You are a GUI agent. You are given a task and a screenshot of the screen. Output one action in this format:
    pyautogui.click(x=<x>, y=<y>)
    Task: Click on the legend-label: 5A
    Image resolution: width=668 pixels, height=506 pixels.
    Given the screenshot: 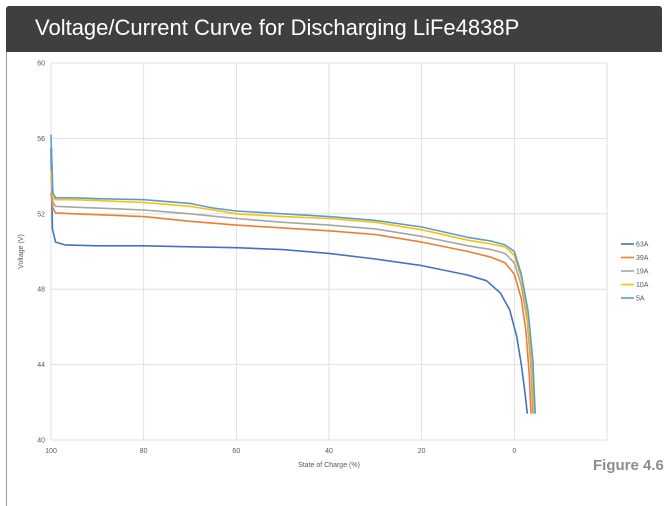 What is the action you would take?
    pyautogui.click(x=640, y=299)
    